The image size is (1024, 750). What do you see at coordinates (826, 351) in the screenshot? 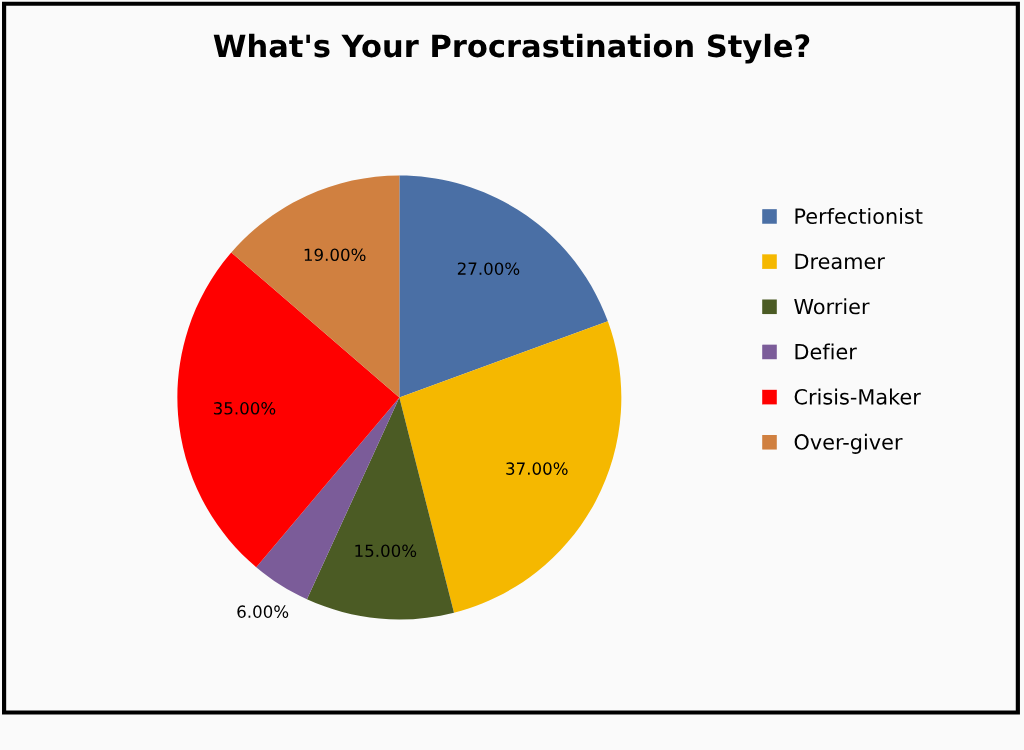
I see `legend-label: Defier` at bounding box center [826, 351].